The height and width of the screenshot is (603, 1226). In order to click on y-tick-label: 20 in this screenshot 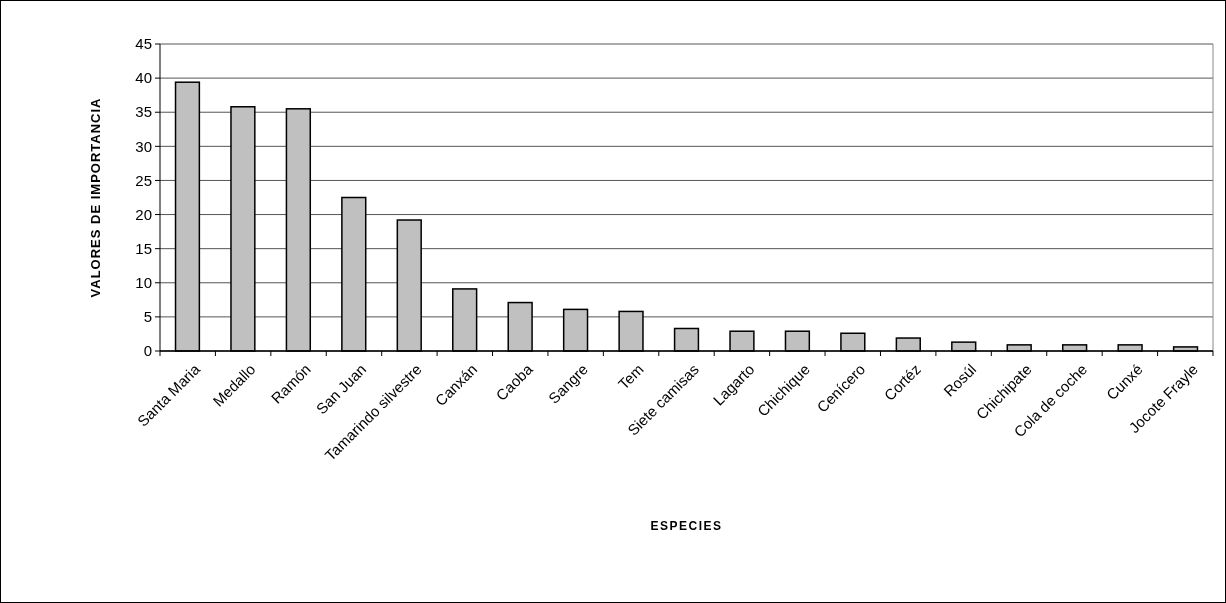, I will do `click(143, 214)`.